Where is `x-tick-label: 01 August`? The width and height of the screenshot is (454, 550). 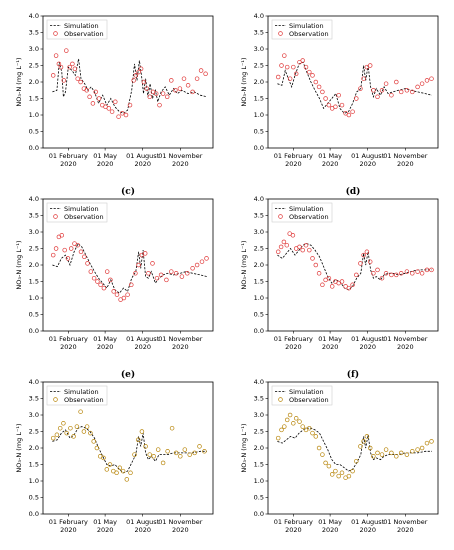
x-tick-label: 01 August is located at coordinates (368, 522).